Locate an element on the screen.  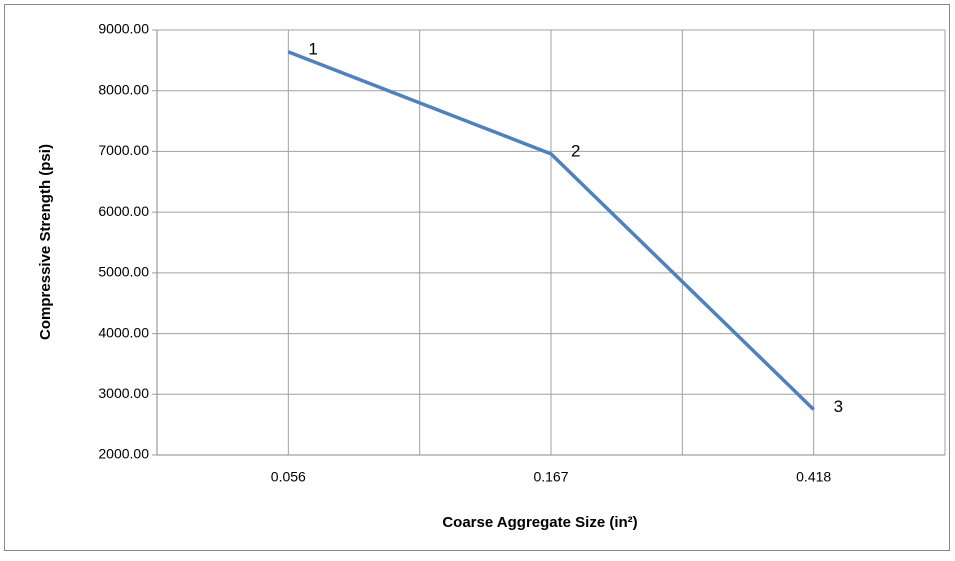
y-tick-label: 8000.00 is located at coordinates (123, 89).